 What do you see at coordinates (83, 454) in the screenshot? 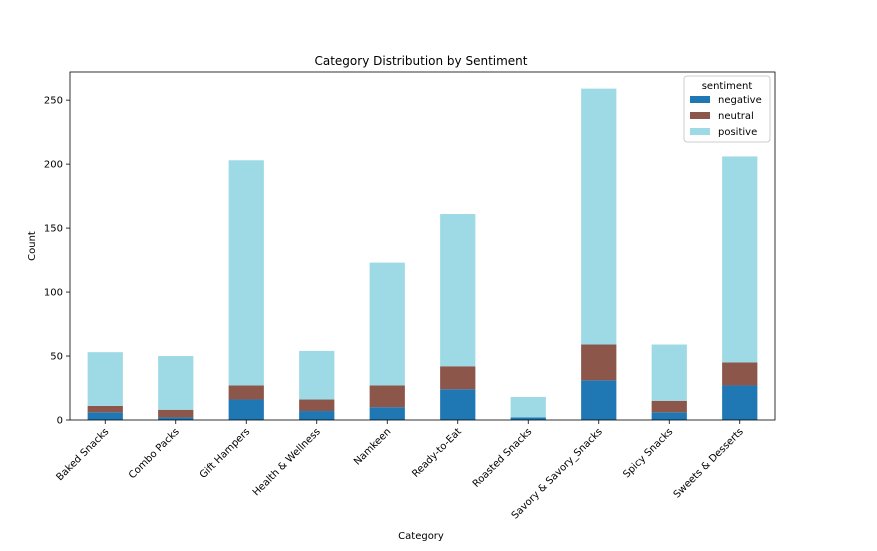
I see `x-tick-label: Baked Snacks` at bounding box center [83, 454].